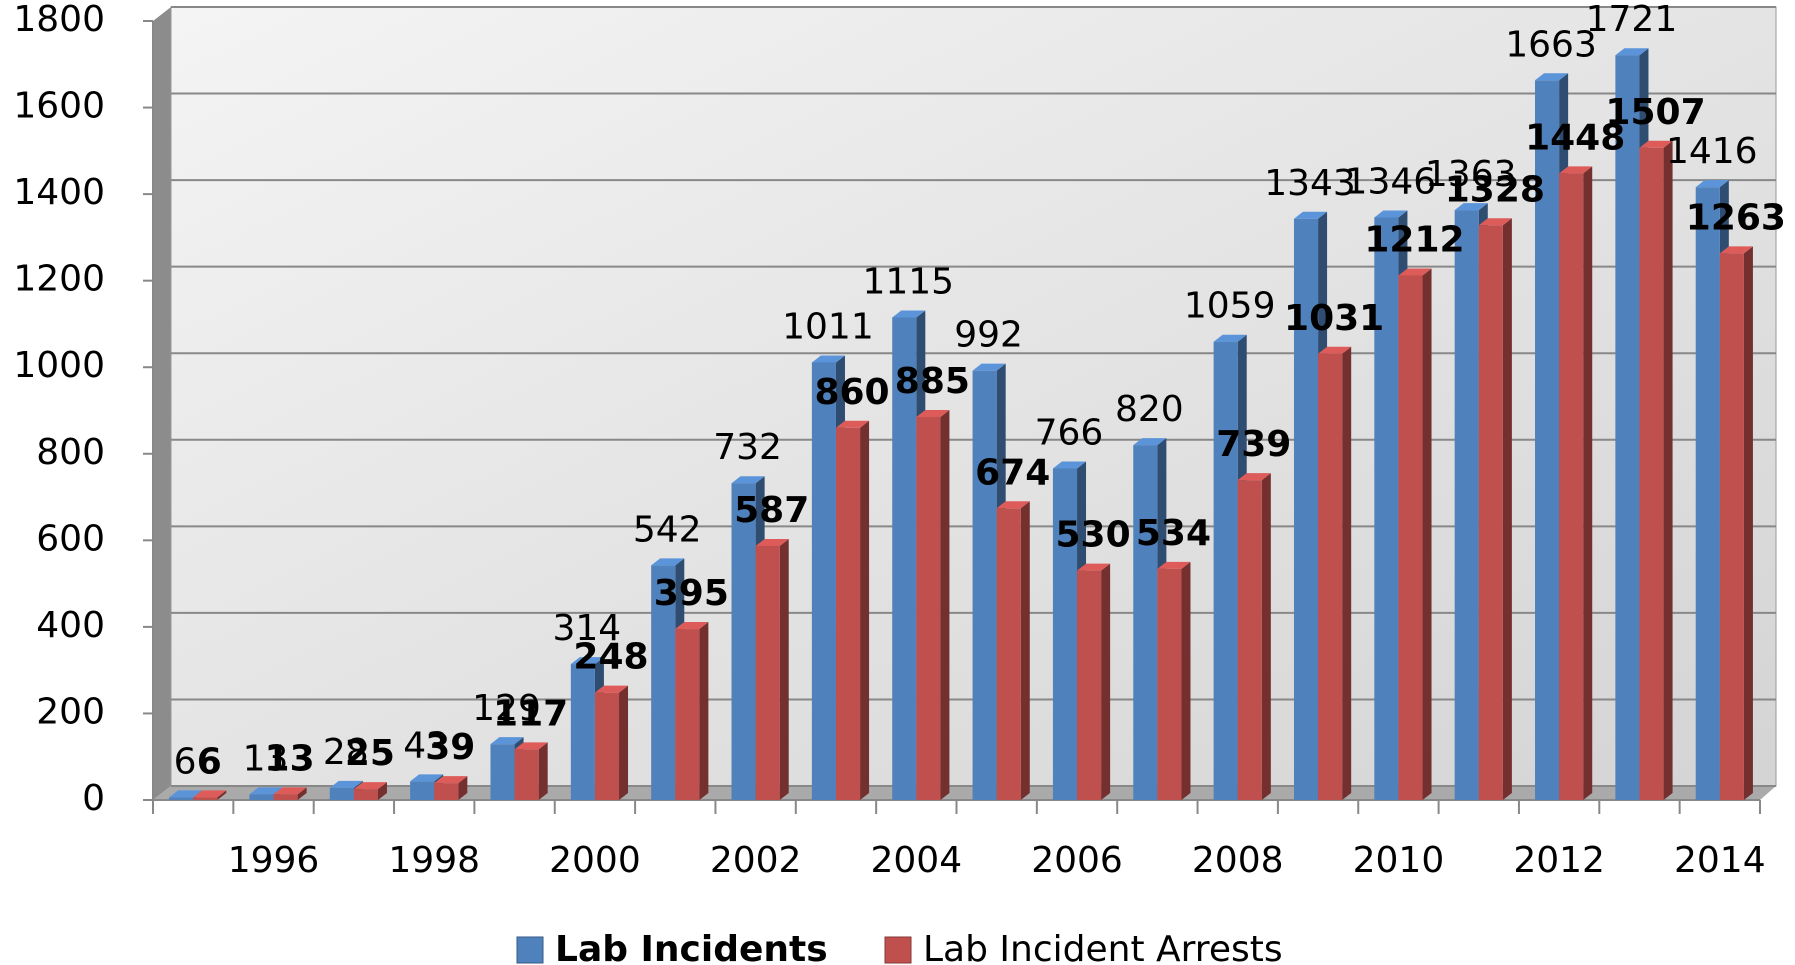  Describe the element at coordinates (1103, 947) in the screenshot. I see `legend-label: Lab Incident Arrests` at that location.